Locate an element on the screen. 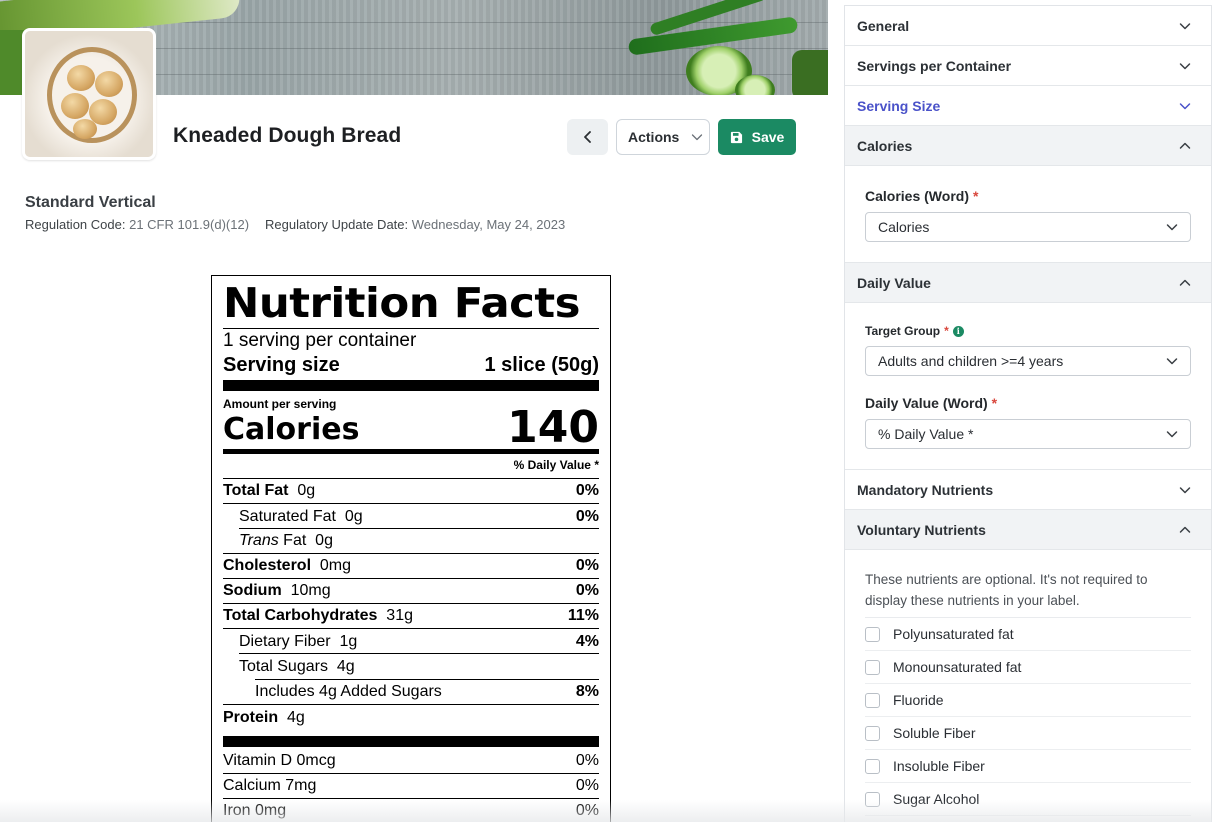  back-button is located at coordinates (587, 137).